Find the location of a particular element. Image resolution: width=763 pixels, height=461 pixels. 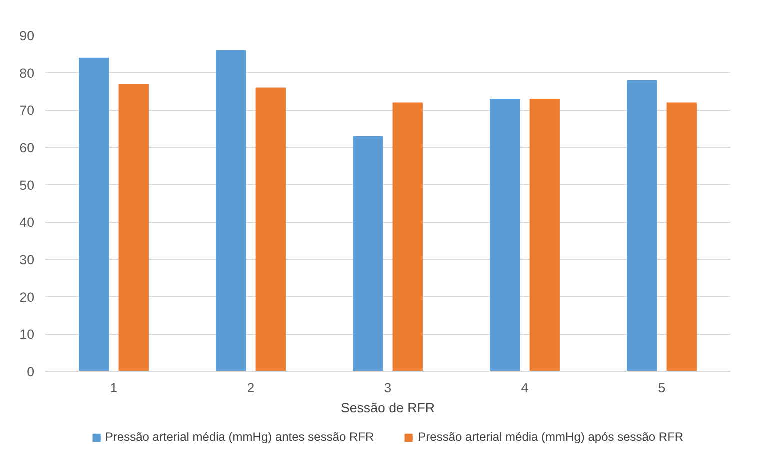

y-tick-label: 80 is located at coordinates (27, 73).